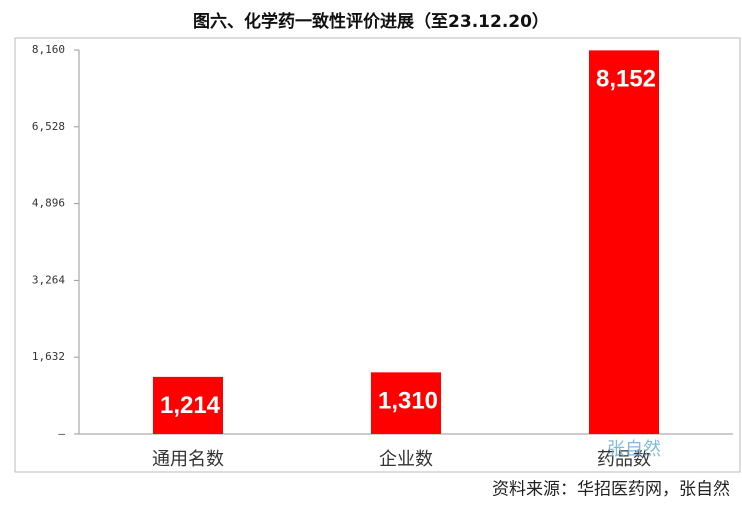 The image size is (742, 513). I want to click on y-tick-label: 3,264, so click(48, 279).